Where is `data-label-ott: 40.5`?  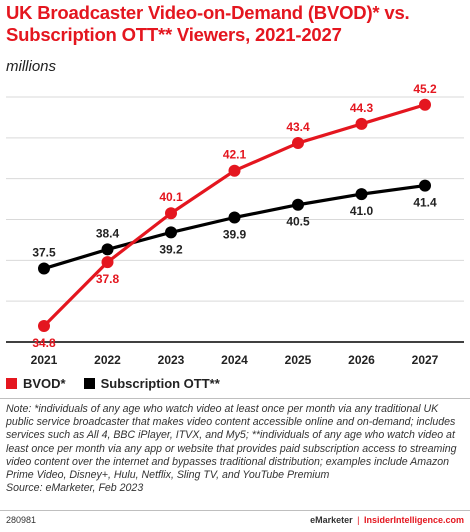 data-label-ott: 40.5 is located at coordinates (298, 222).